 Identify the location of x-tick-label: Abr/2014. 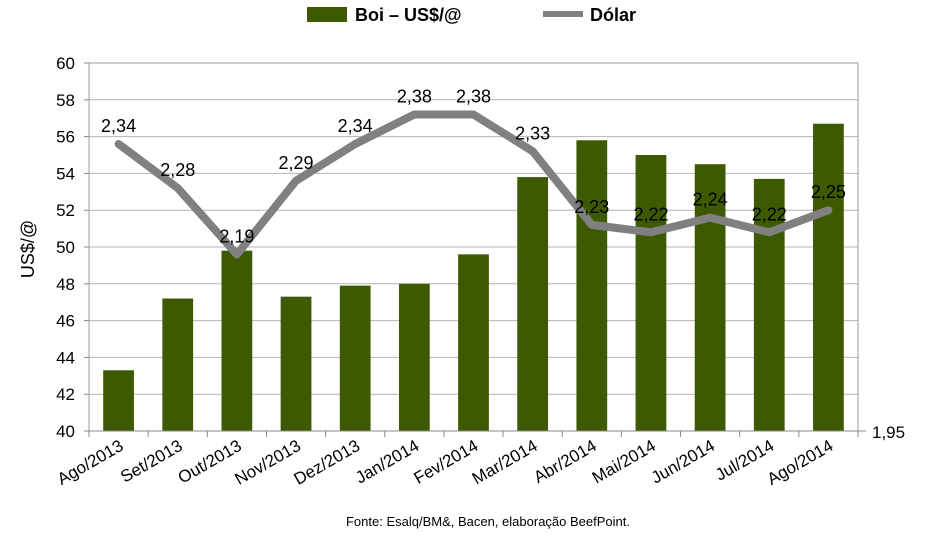
(565, 461).